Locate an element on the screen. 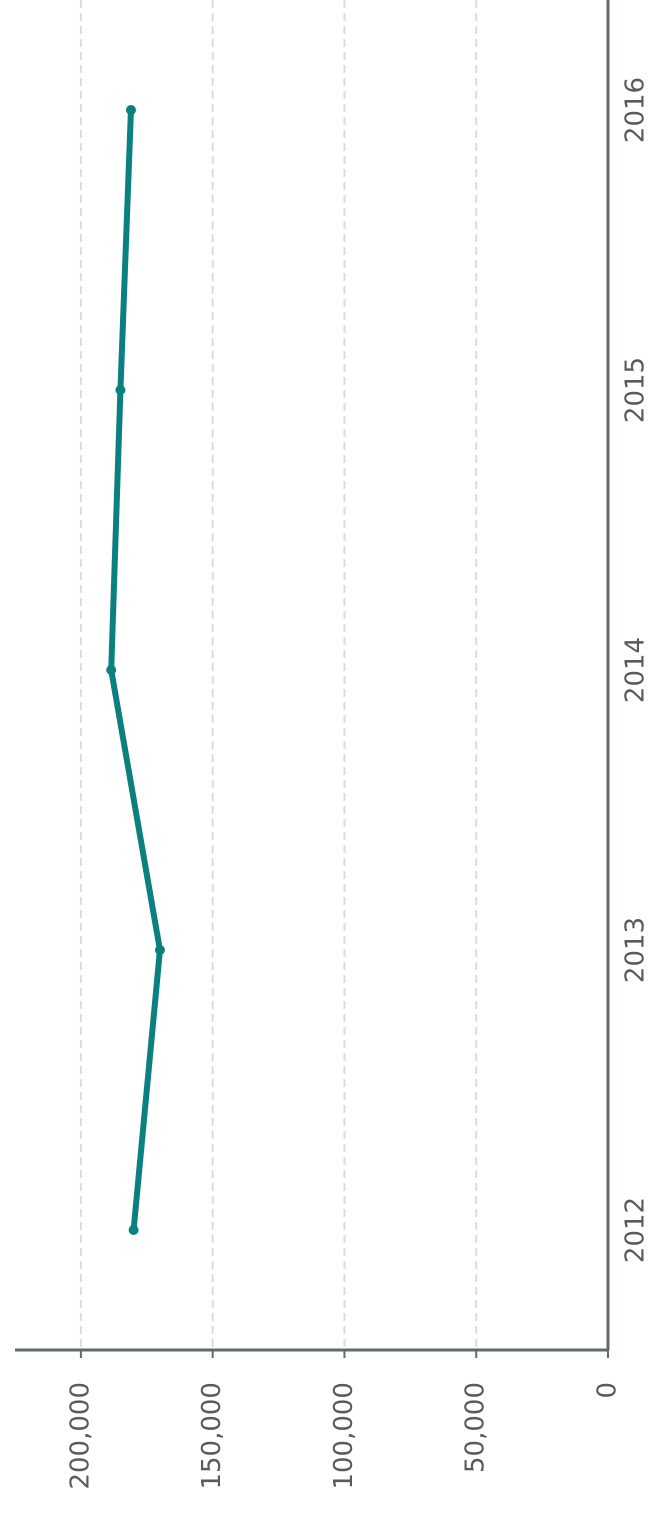  y-tick-label: 50,000 is located at coordinates (476, 1427).